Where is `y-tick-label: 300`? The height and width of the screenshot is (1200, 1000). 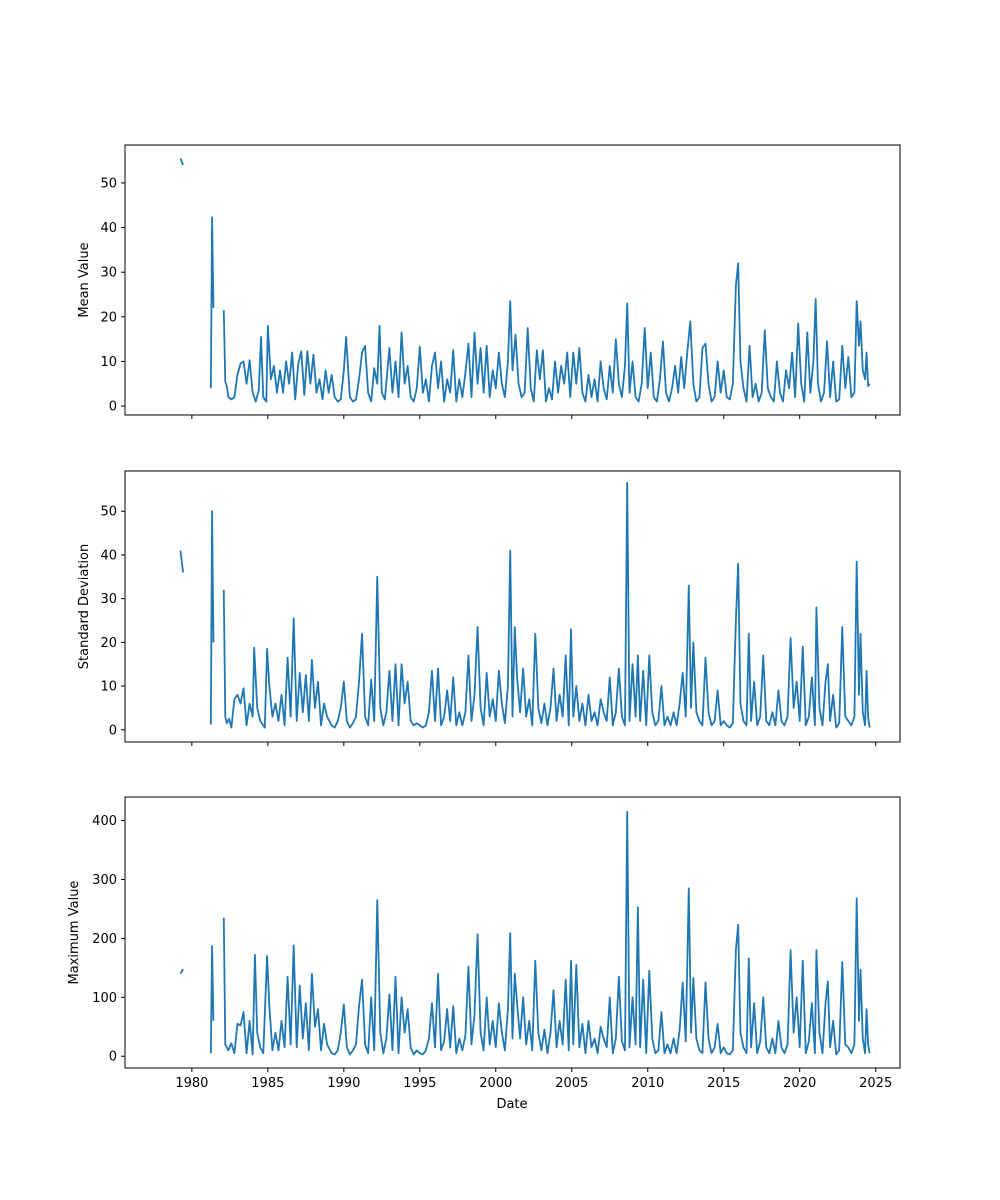 y-tick-label: 300 is located at coordinates (104, 880).